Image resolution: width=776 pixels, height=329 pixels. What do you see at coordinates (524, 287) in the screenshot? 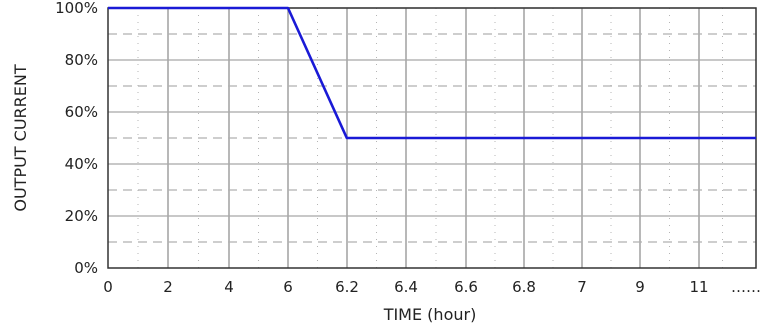
I see `x-tick-label: 6.8` at bounding box center [524, 287].